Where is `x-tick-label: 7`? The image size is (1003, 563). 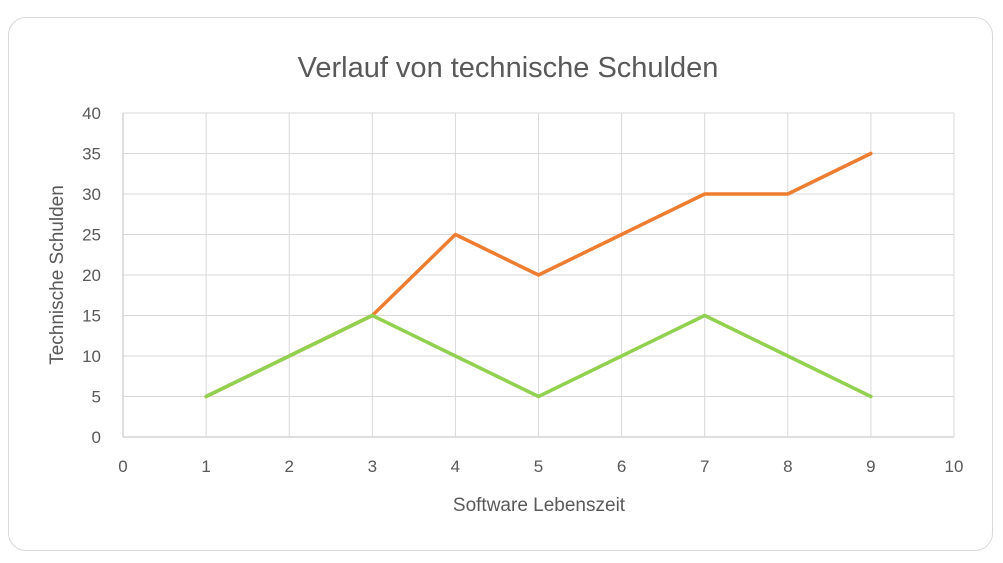
x-tick-label: 7 is located at coordinates (704, 466).